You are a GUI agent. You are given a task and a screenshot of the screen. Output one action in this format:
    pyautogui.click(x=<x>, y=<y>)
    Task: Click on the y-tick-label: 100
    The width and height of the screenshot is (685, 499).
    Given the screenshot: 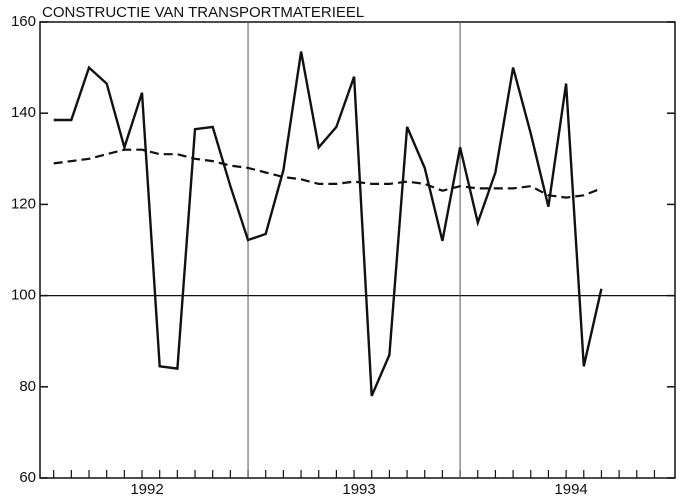 What is the action you would take?
    pyautogui.click(x=23, y=295)
    